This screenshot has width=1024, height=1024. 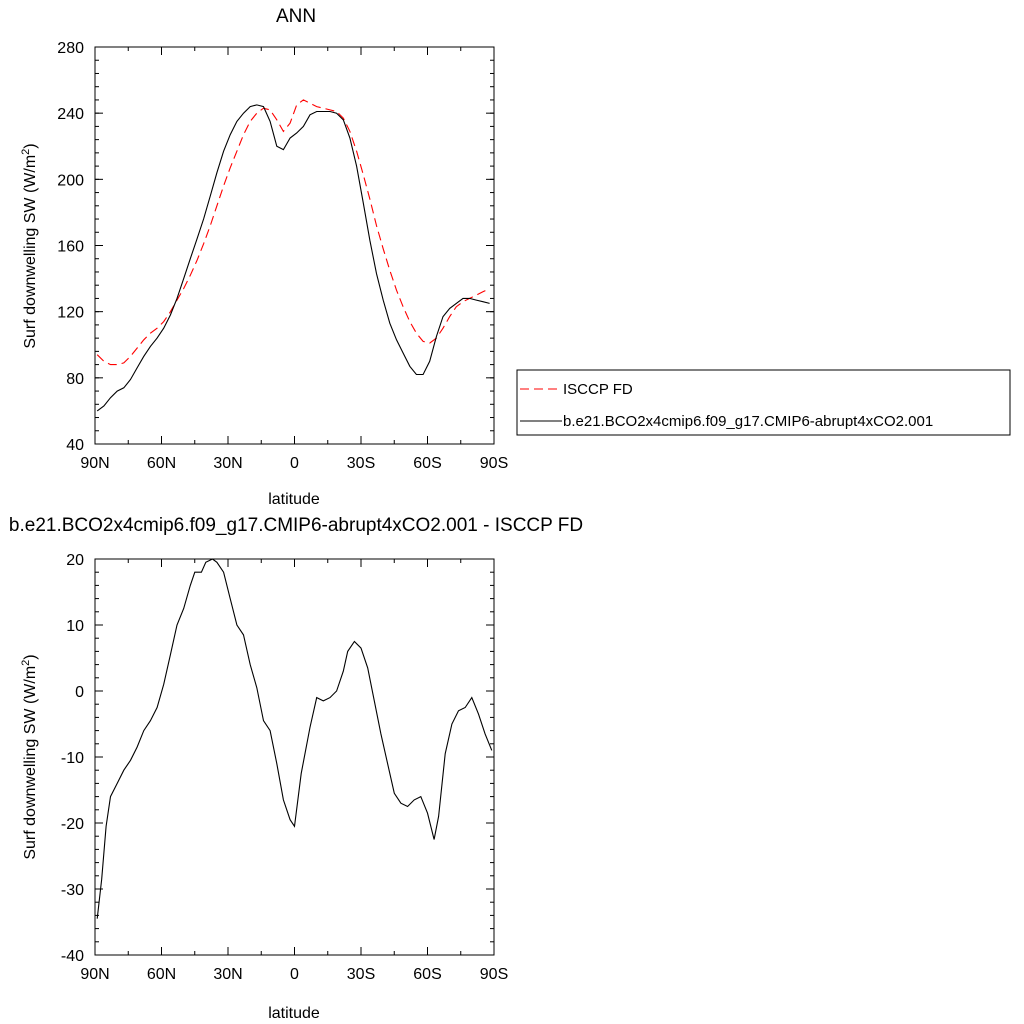 What do you see at coordinates (30, 656) in the screenshot?
I see `bottom-plot-ylabel-close: )` at bounding box center [30, 656].